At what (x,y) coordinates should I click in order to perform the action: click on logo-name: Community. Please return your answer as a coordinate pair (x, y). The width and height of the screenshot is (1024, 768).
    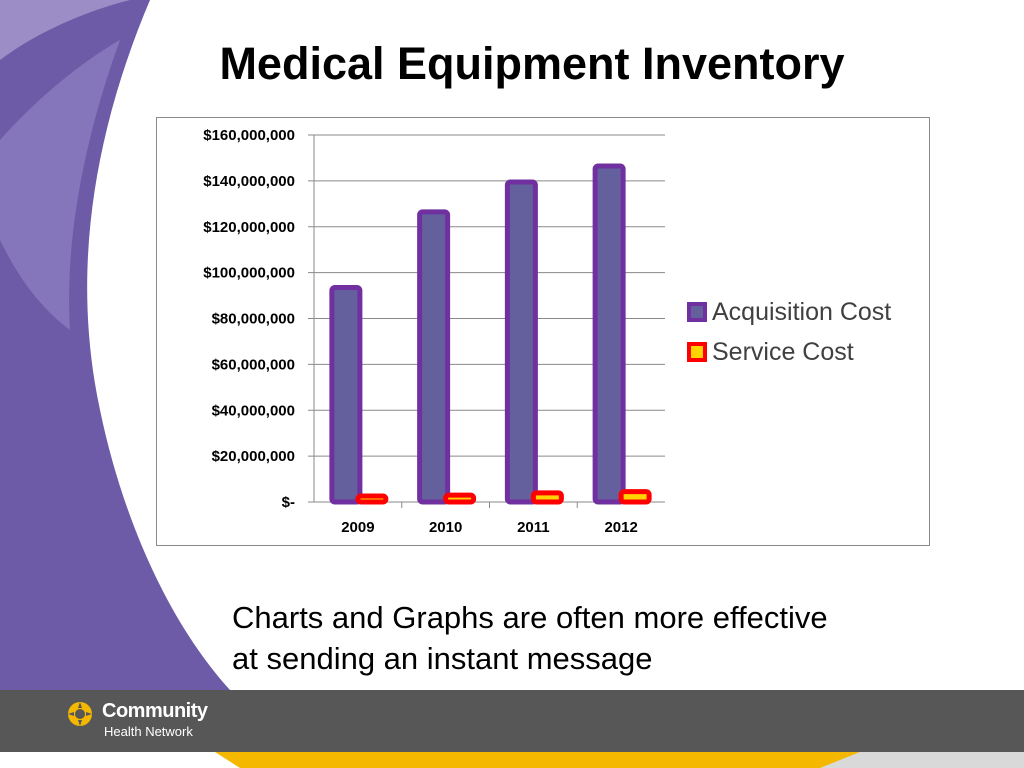
    Looking at the image, I should click on (155, 711).